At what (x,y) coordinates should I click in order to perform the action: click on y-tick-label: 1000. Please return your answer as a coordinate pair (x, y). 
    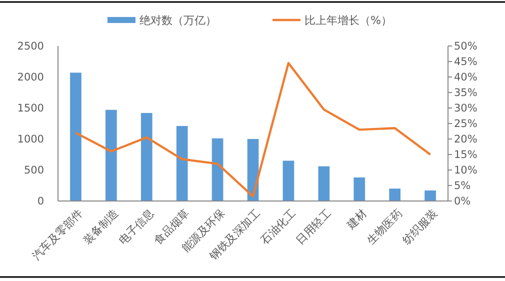
    Looking at the image, I should click on (30, 140).